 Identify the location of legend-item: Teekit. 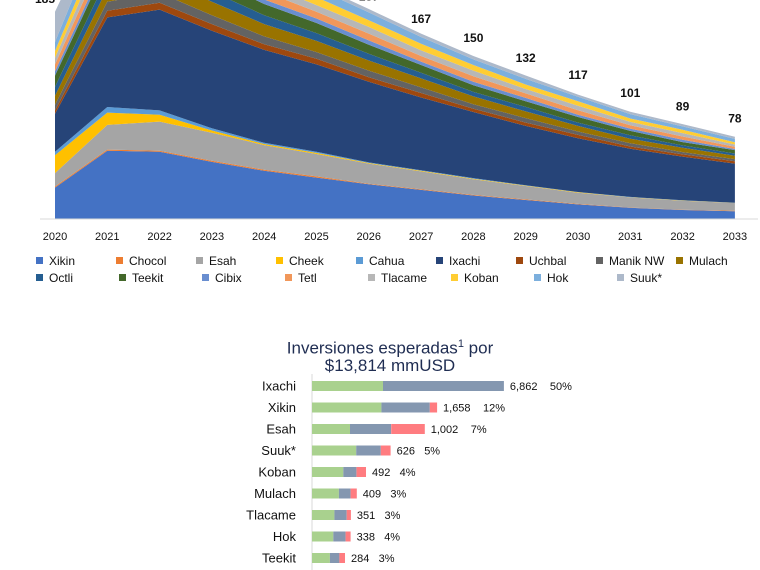
(160, 278).